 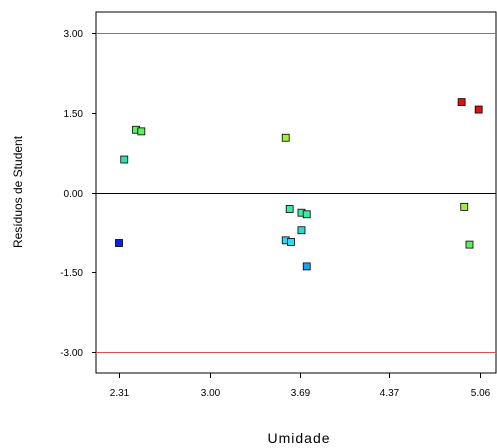 I want to click on x-tick-label: 4.37, so click(x=390, y=393).